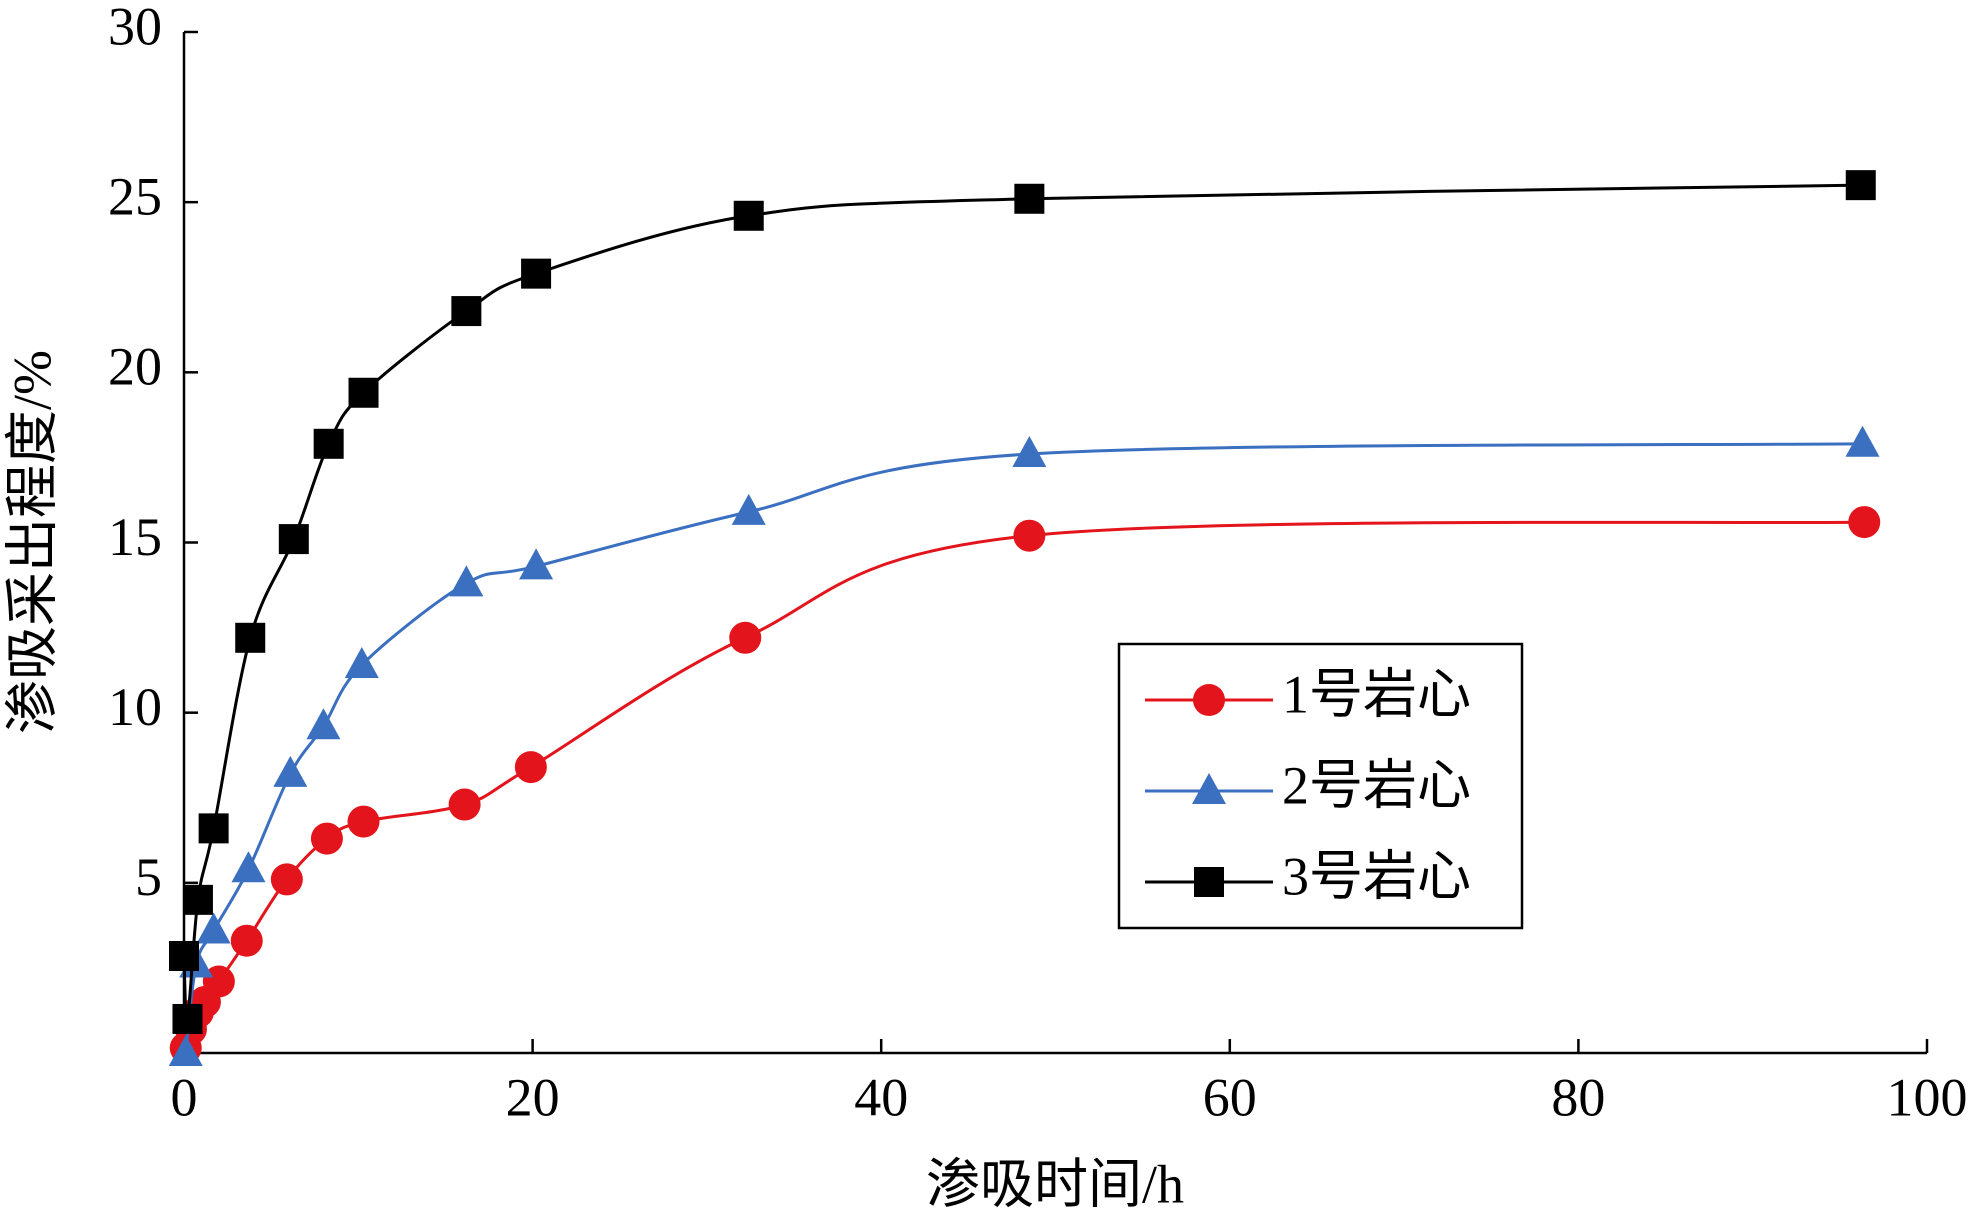 The height and width of the screenshot is (1224, 1981). What do you see at coordinates (1578, 1097) in the screenshot?
I see `x-tick-label: 80` at bounding box center [1578, 1097].